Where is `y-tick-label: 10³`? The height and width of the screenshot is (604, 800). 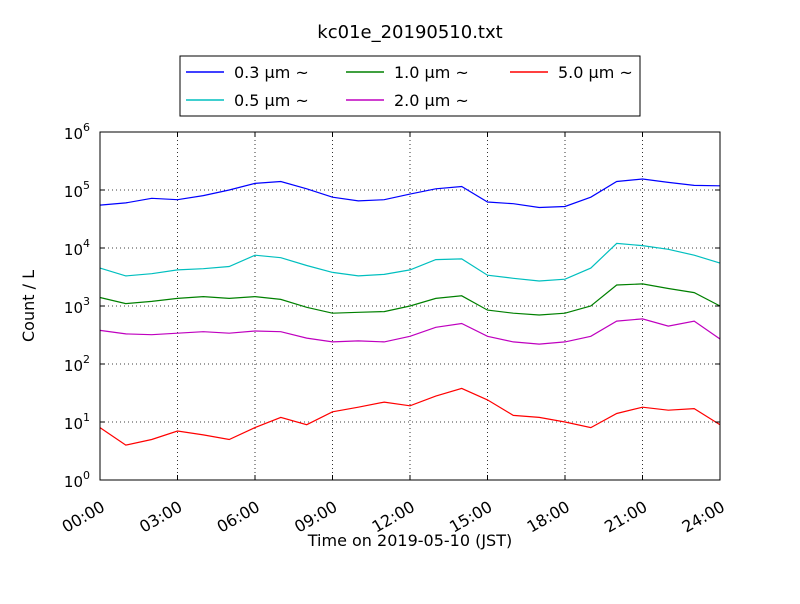
y-tick-label: 10³ is located at coordinates (77, 306).